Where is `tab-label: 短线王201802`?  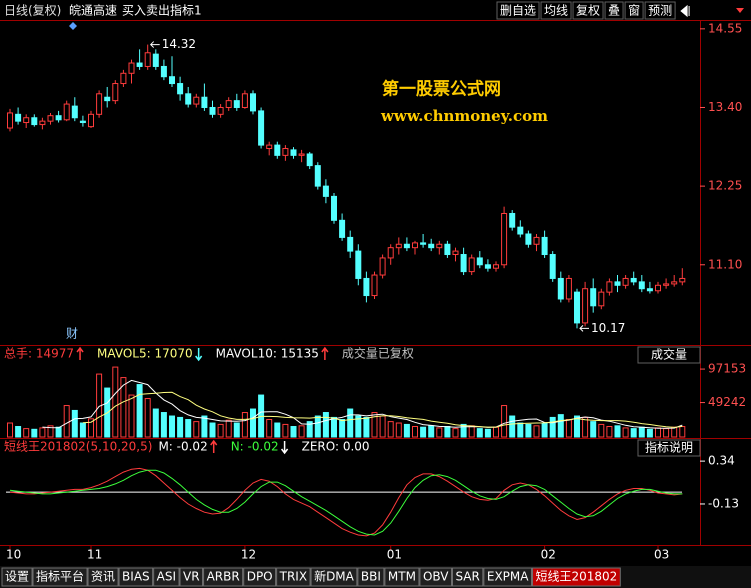
tab-label: 短线王201802 is located at coordinates (576, 577).